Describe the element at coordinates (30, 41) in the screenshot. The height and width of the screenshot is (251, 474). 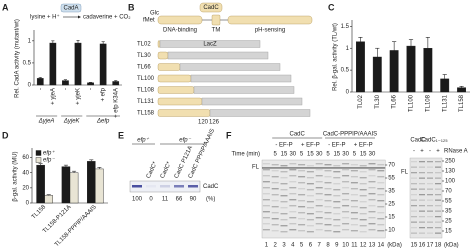
I see `y-tick-label: 1` at that location.